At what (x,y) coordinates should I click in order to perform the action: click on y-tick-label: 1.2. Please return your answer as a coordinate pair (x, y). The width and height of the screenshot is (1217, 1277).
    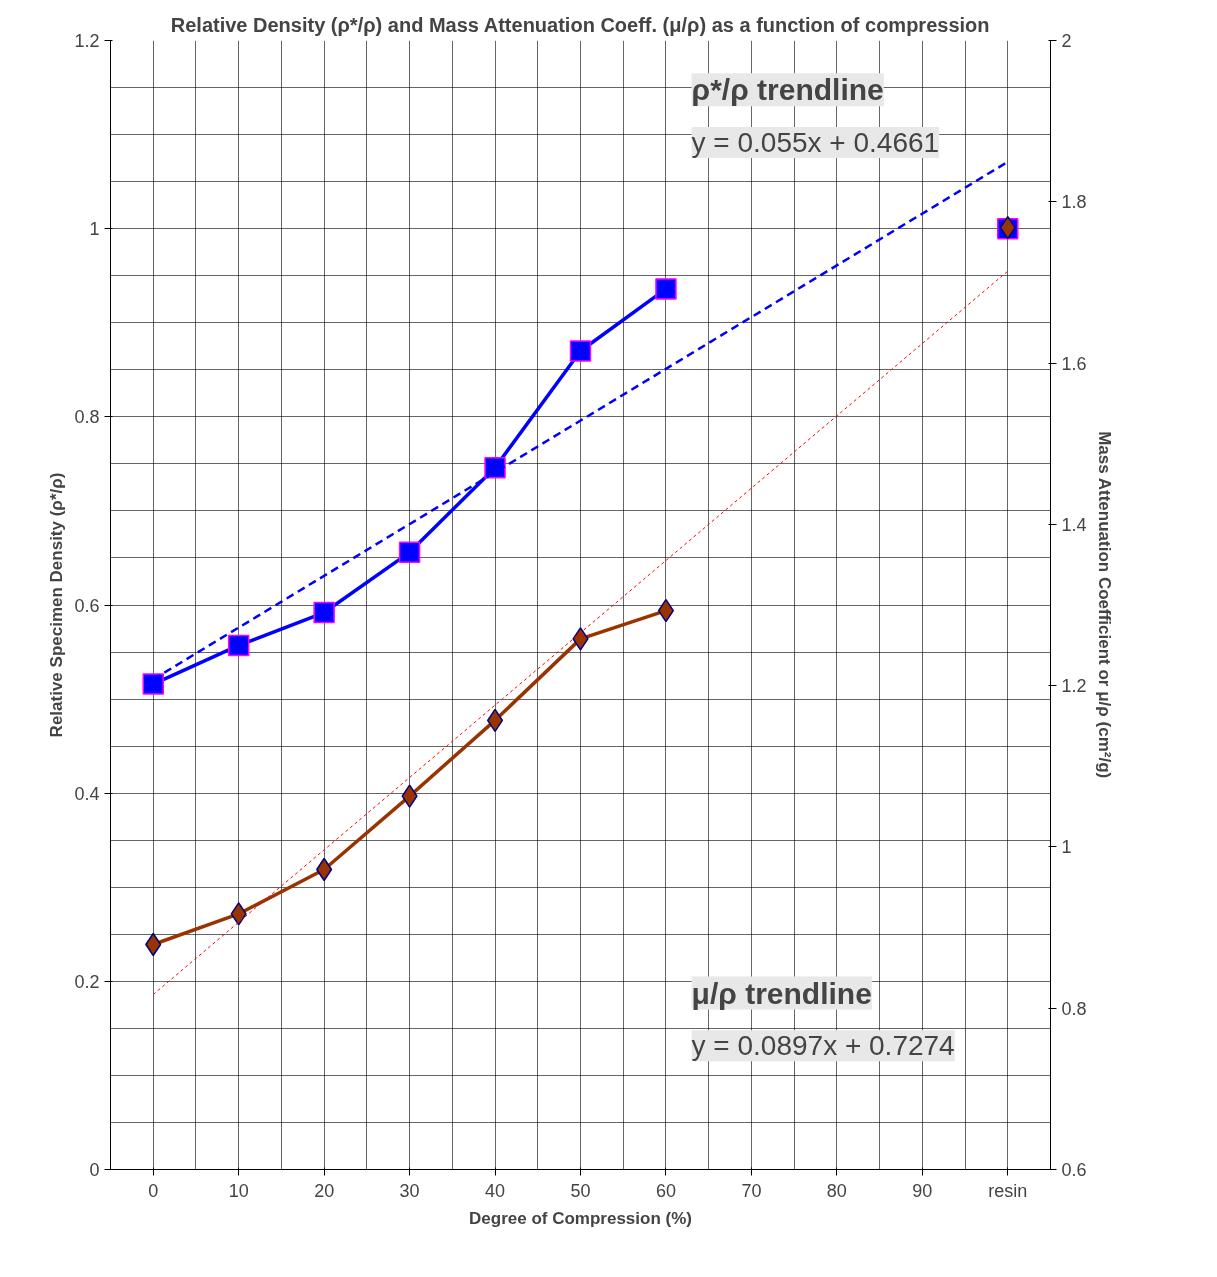
    Looking at the image, I should click on (87, 41).